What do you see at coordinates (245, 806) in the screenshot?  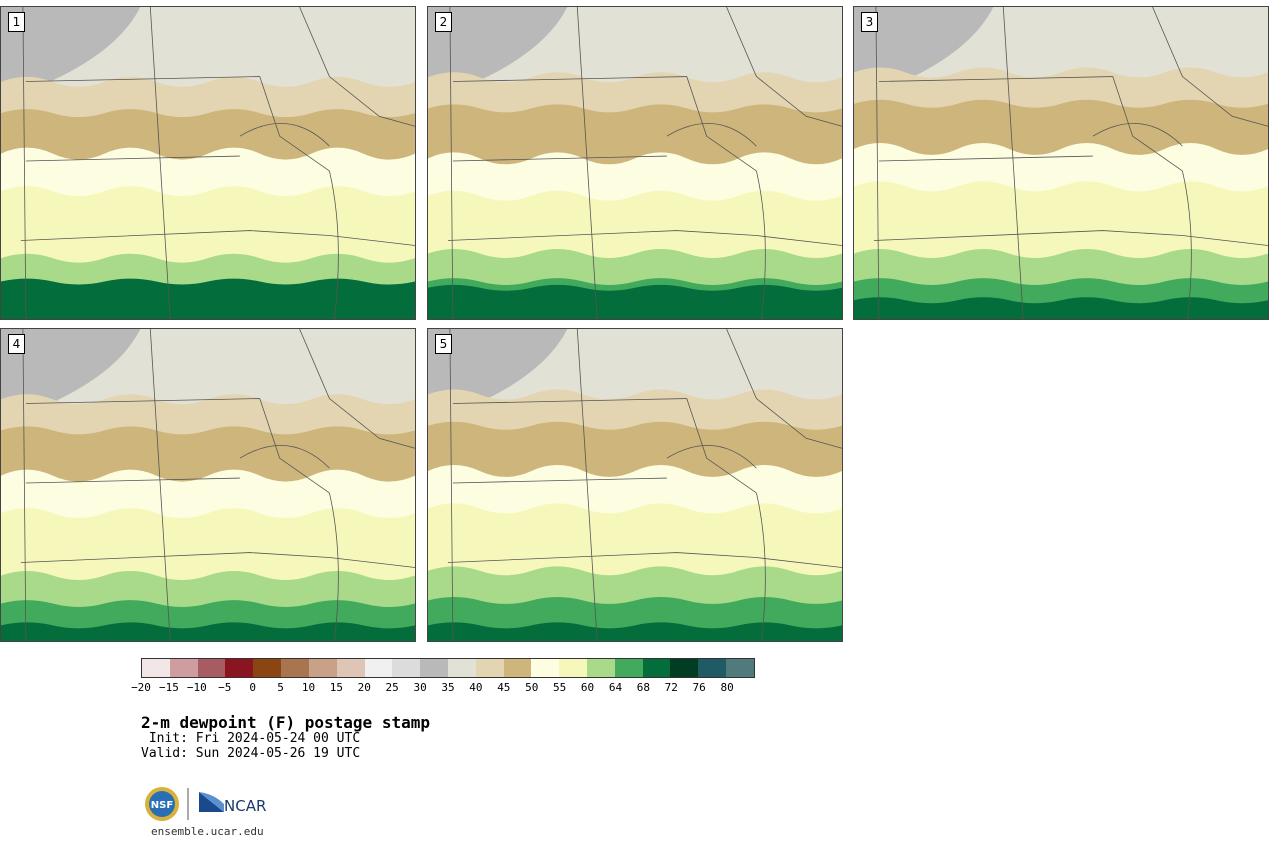 I see `ncar-logo-text: NCAR` at bounding box center [245, 806].